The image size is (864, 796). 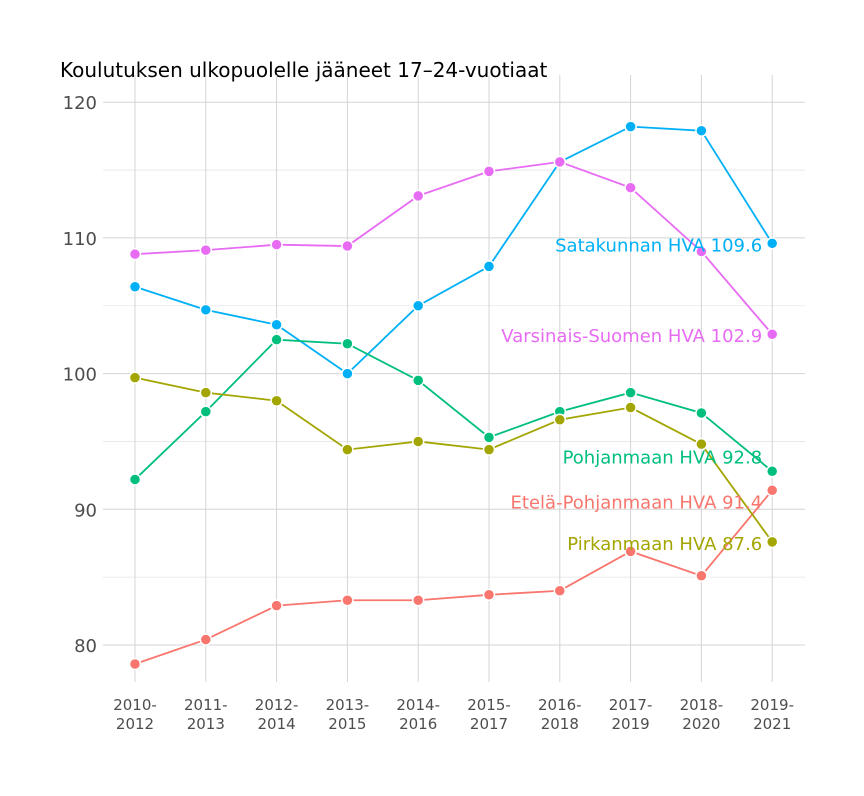 What do you see at coordinates (631, 714) in the screenshot?
I see `x-tick-label: 2017-2019` at bounding box center [631, 714].